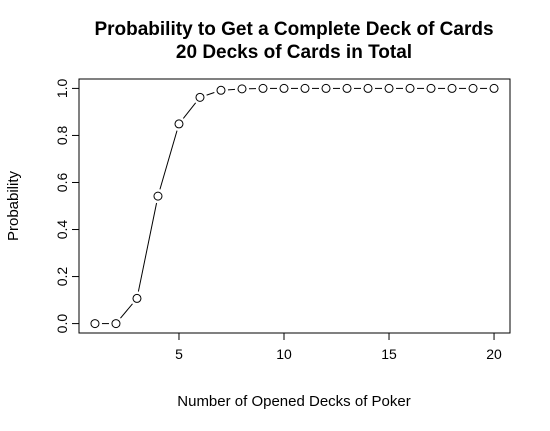  What do you see at coordinates (67, 206) in the screenshot?
I see `y-axis: 0.0 0.2 0.4 0.6 0.8 1.0` at bounding box center [67, 206].